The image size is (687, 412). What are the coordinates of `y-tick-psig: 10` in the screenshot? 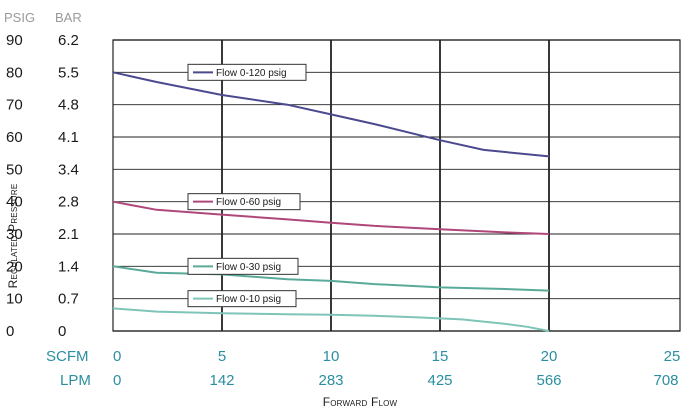 It's located at (14, 299).